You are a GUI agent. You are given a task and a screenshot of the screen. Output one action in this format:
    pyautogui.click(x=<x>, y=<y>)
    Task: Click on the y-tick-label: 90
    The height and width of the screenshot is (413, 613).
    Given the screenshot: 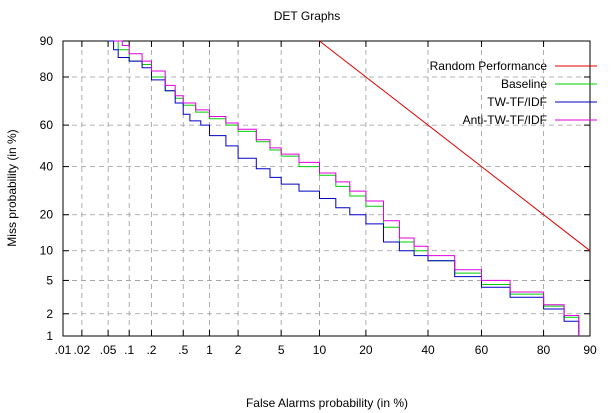 What is the action you would take?
    pyautogui.click(x=47, y=41)
    